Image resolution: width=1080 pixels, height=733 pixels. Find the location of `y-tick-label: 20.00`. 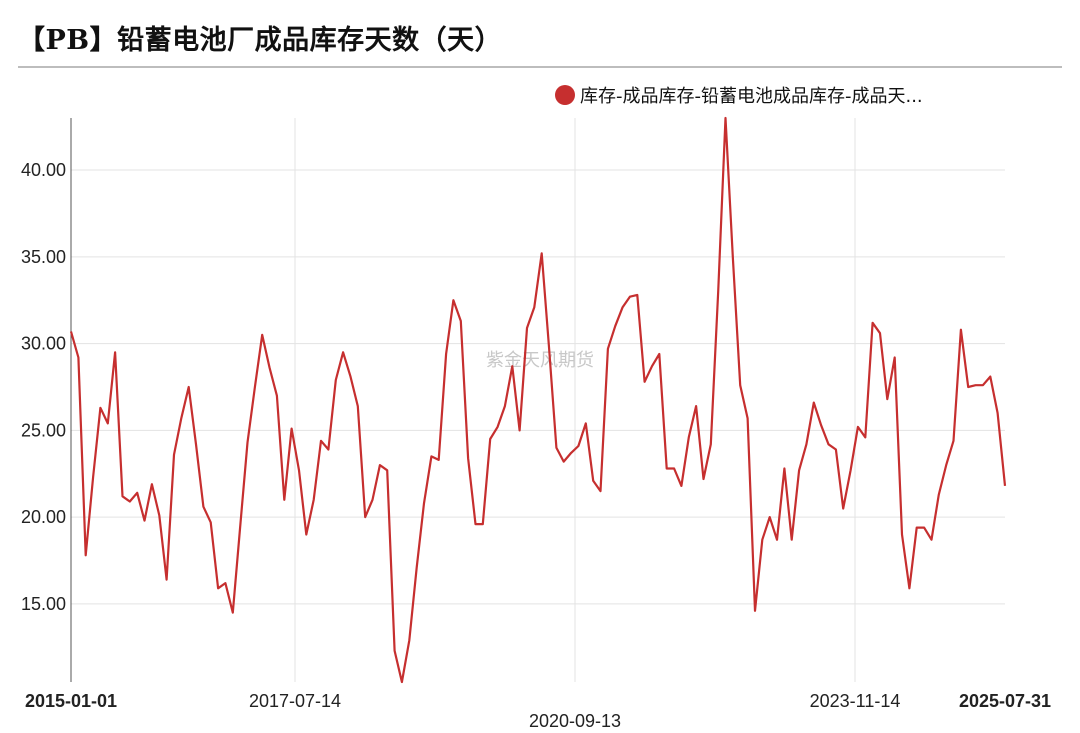

y-tick-label: 20.00 is located at coordinates (43, 517).